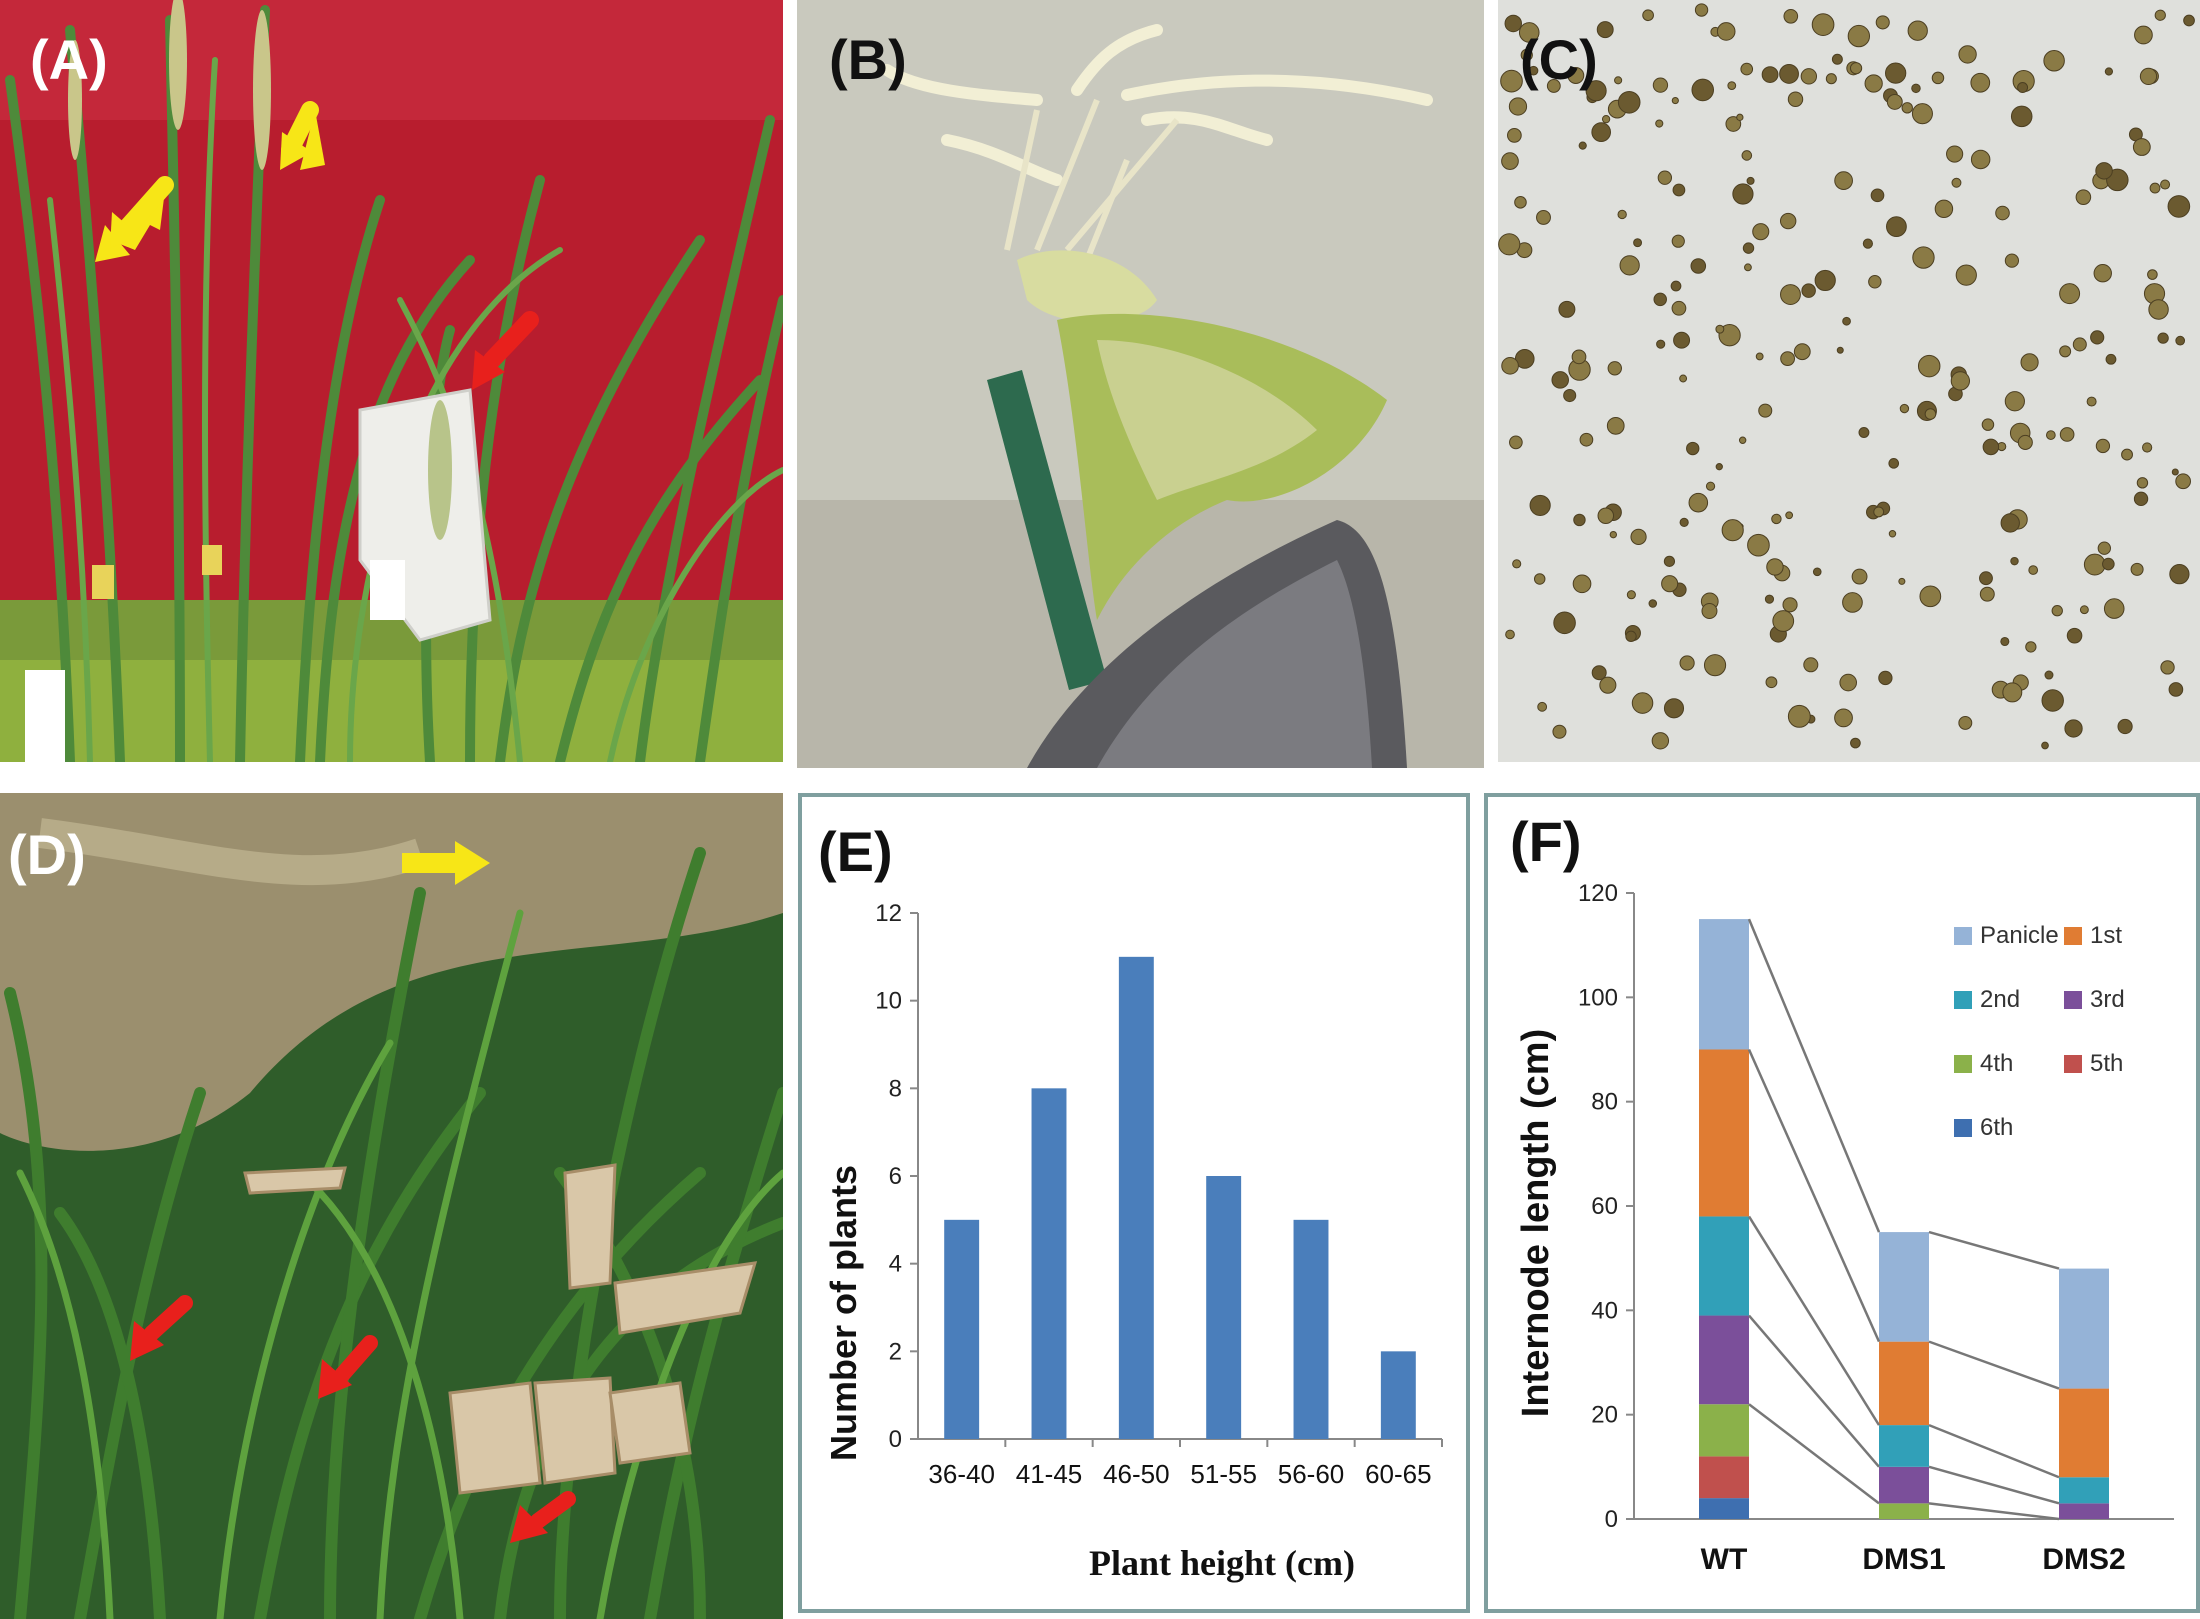 Image resolution: width=2200 pixels, height=1619 pixels. I want to click on segment-DMS1-2nd, so click(1904, 1446).